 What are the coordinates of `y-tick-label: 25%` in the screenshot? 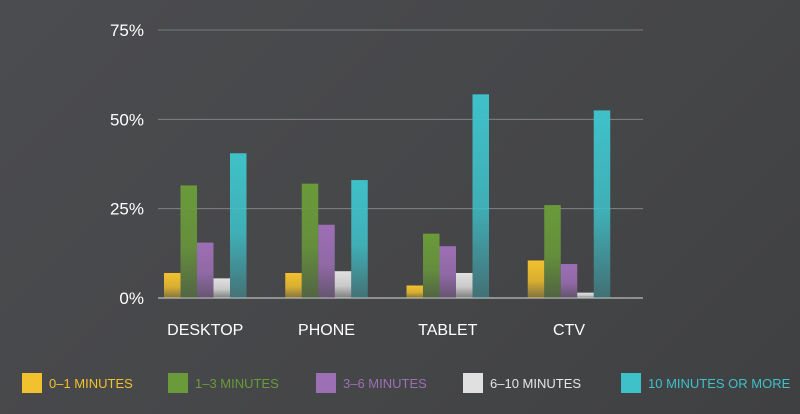 It's located at (127, 209).